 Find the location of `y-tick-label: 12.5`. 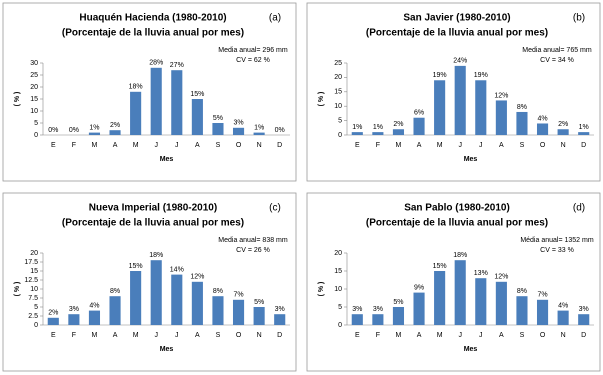

y-tick-label: 12.5 is located at coordinates (31, 280).